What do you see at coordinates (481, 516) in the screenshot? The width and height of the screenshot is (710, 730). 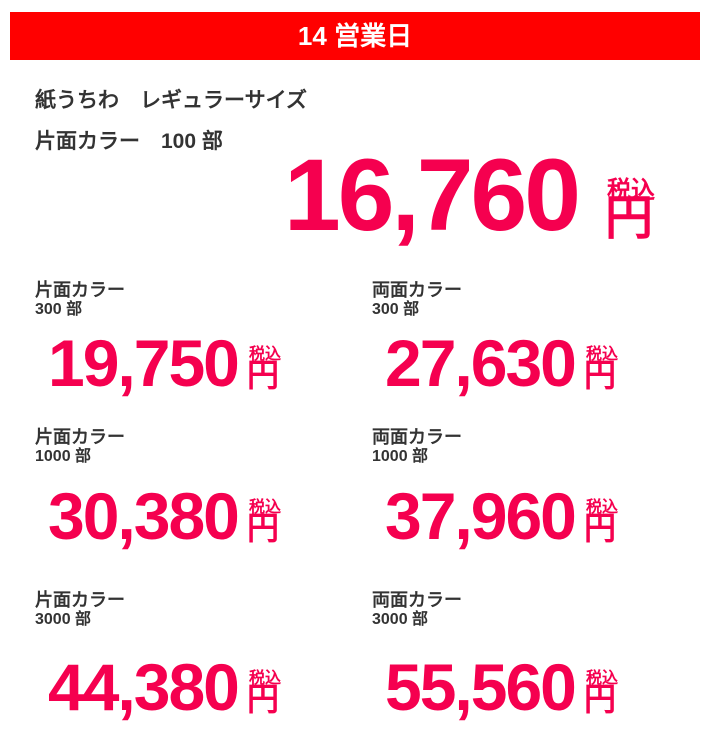 I see `option-price: 37,960` at bounding box center [481, 516].